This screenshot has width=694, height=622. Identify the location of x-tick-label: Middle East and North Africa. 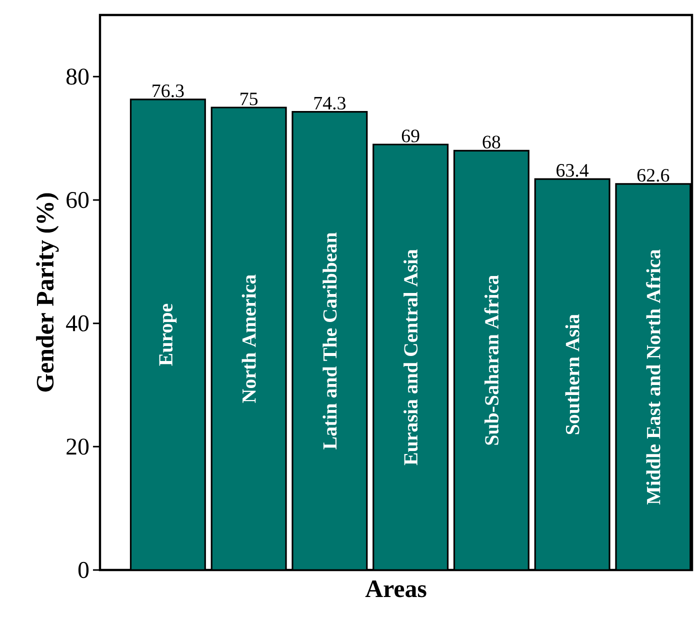
(653, 376).